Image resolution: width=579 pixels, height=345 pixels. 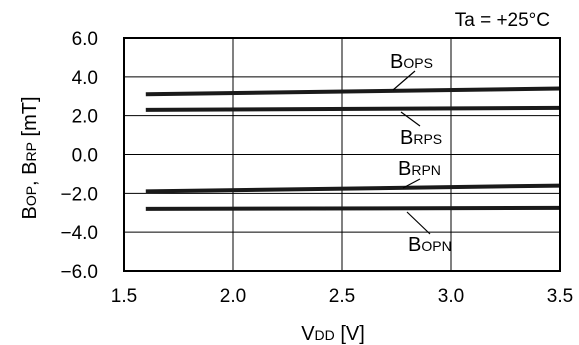 I want to click on y-tick-label: 2.0, so click(x=85, y=117).